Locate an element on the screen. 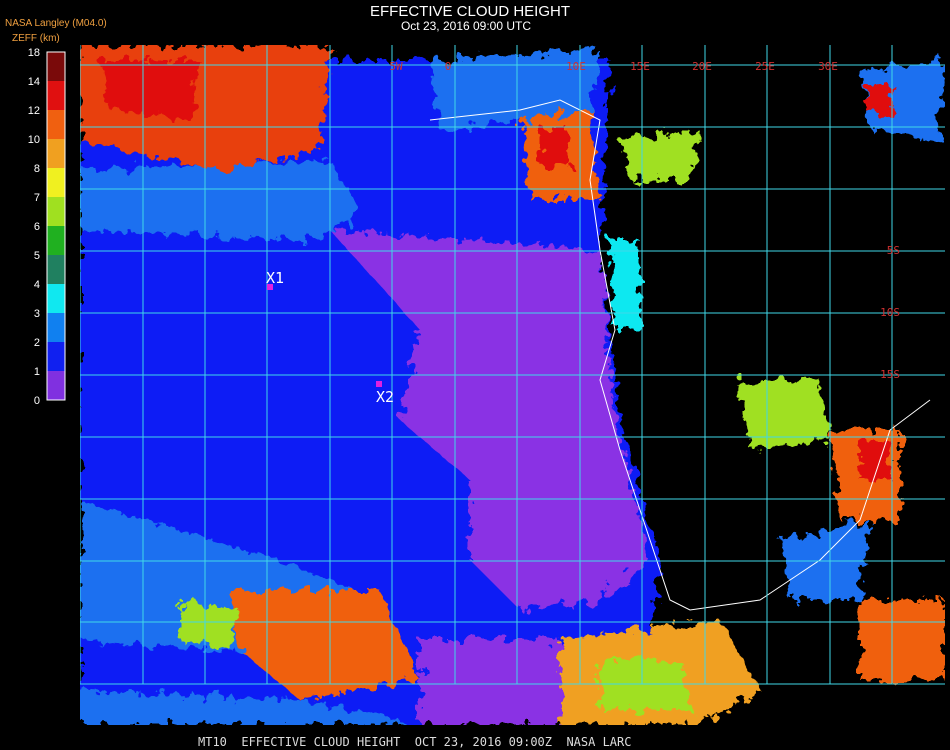 This screenshot has height=750, width=950. longitude-label: 10E is located at coordinates (576, 66).